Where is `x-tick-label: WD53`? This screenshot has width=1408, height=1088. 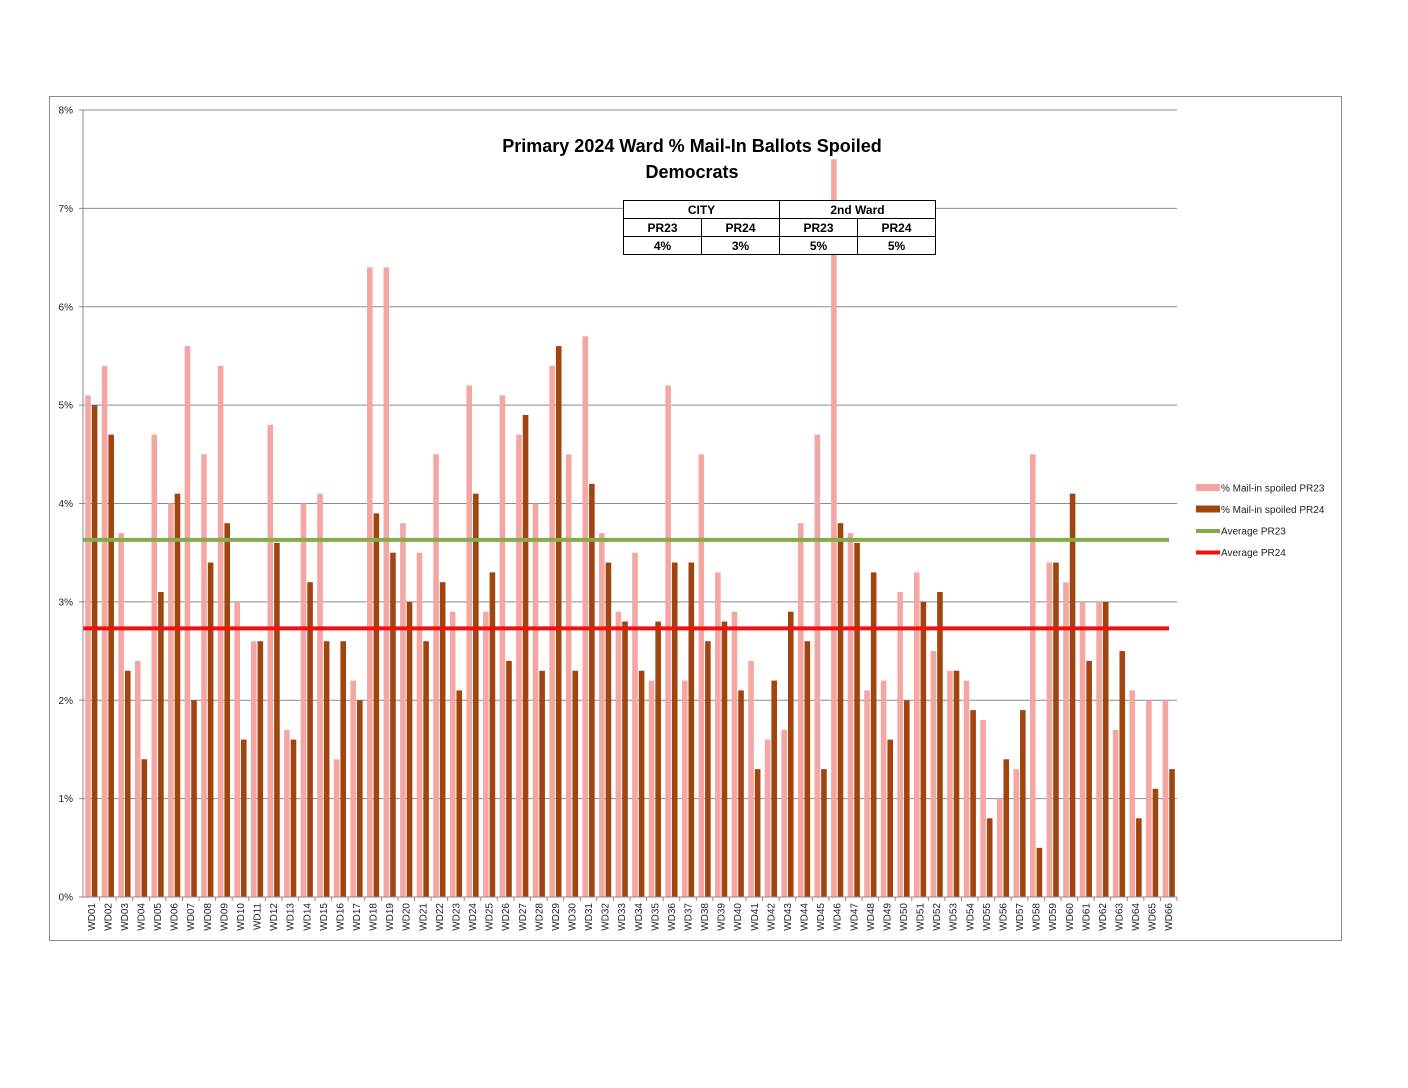 x-tick-label: WD53 is located at coordinates (954, 917).